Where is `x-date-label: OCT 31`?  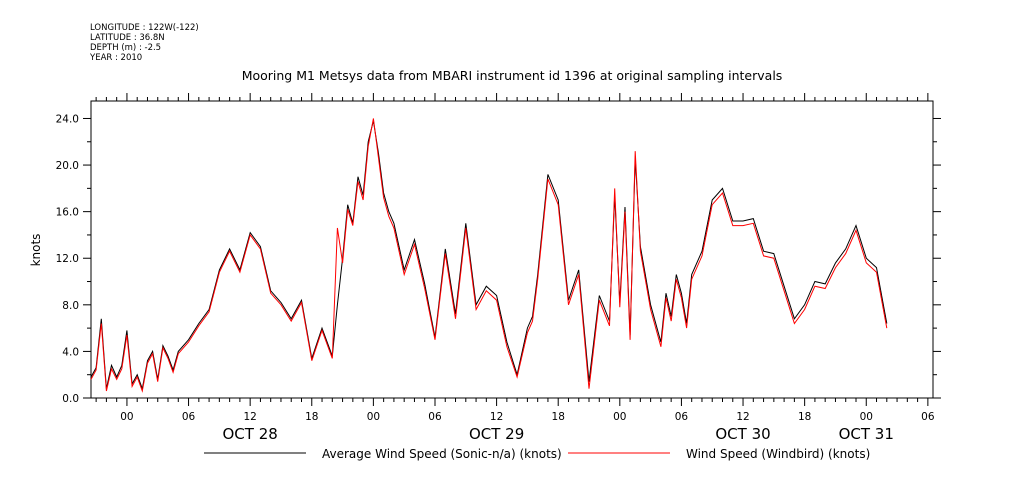 x-date-label: OCT 31 is located at coordinates (866, 434).